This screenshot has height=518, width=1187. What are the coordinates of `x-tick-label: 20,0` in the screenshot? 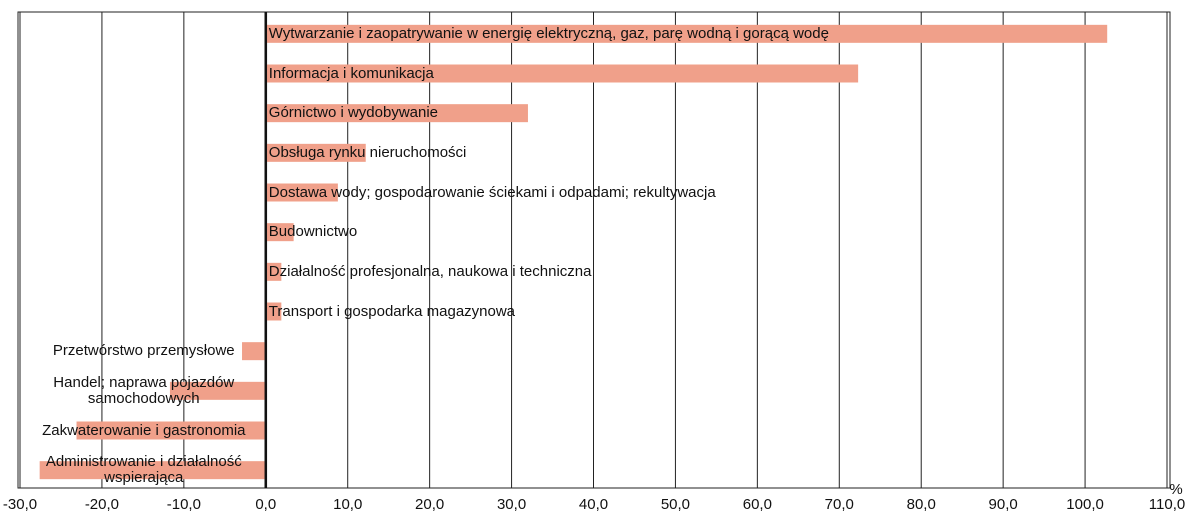 It's located at (429, 504).